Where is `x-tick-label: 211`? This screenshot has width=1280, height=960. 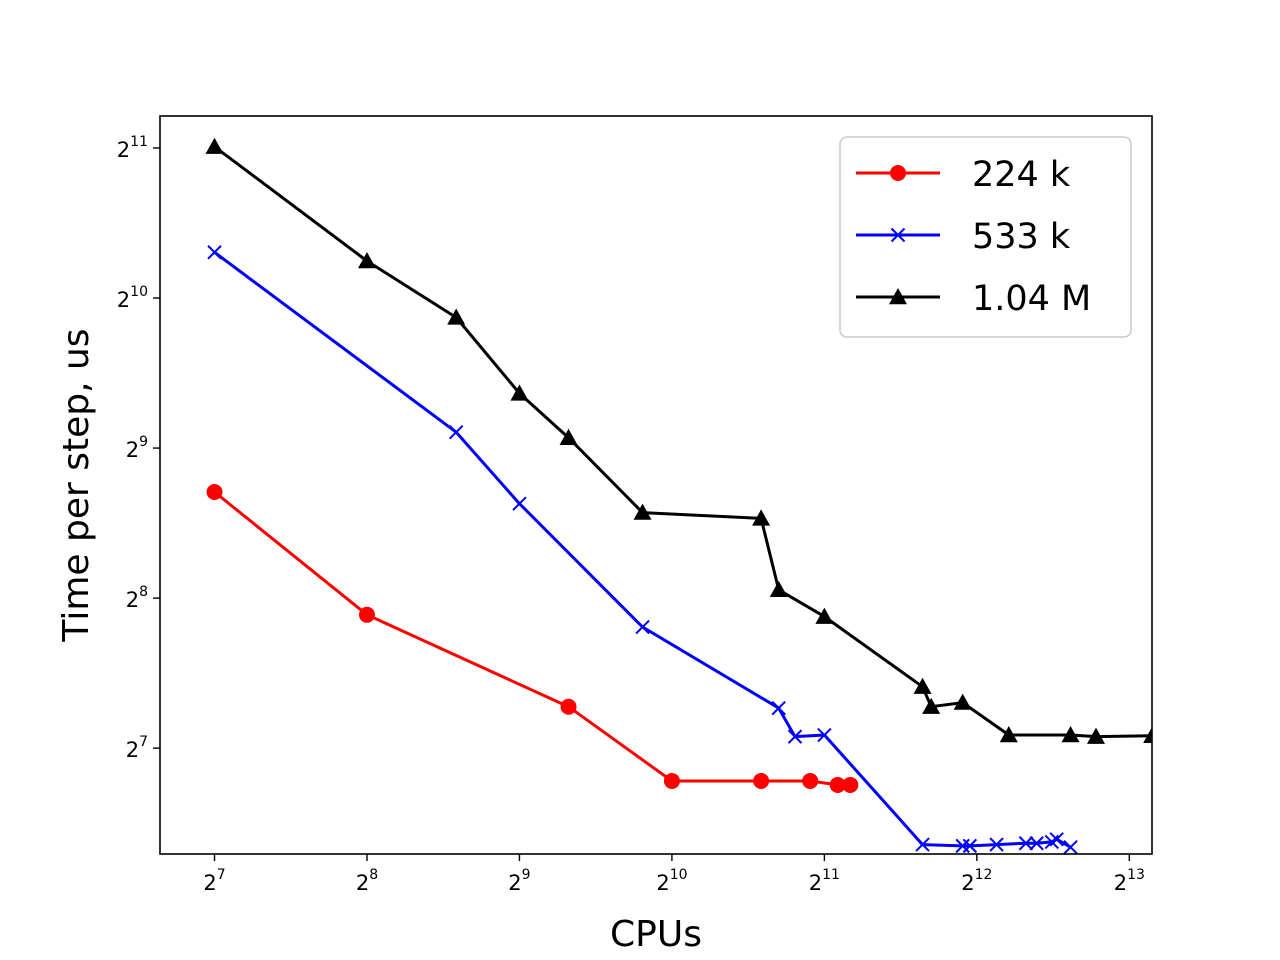
x-tick-label: 211 is located at coordinates (824, 881).